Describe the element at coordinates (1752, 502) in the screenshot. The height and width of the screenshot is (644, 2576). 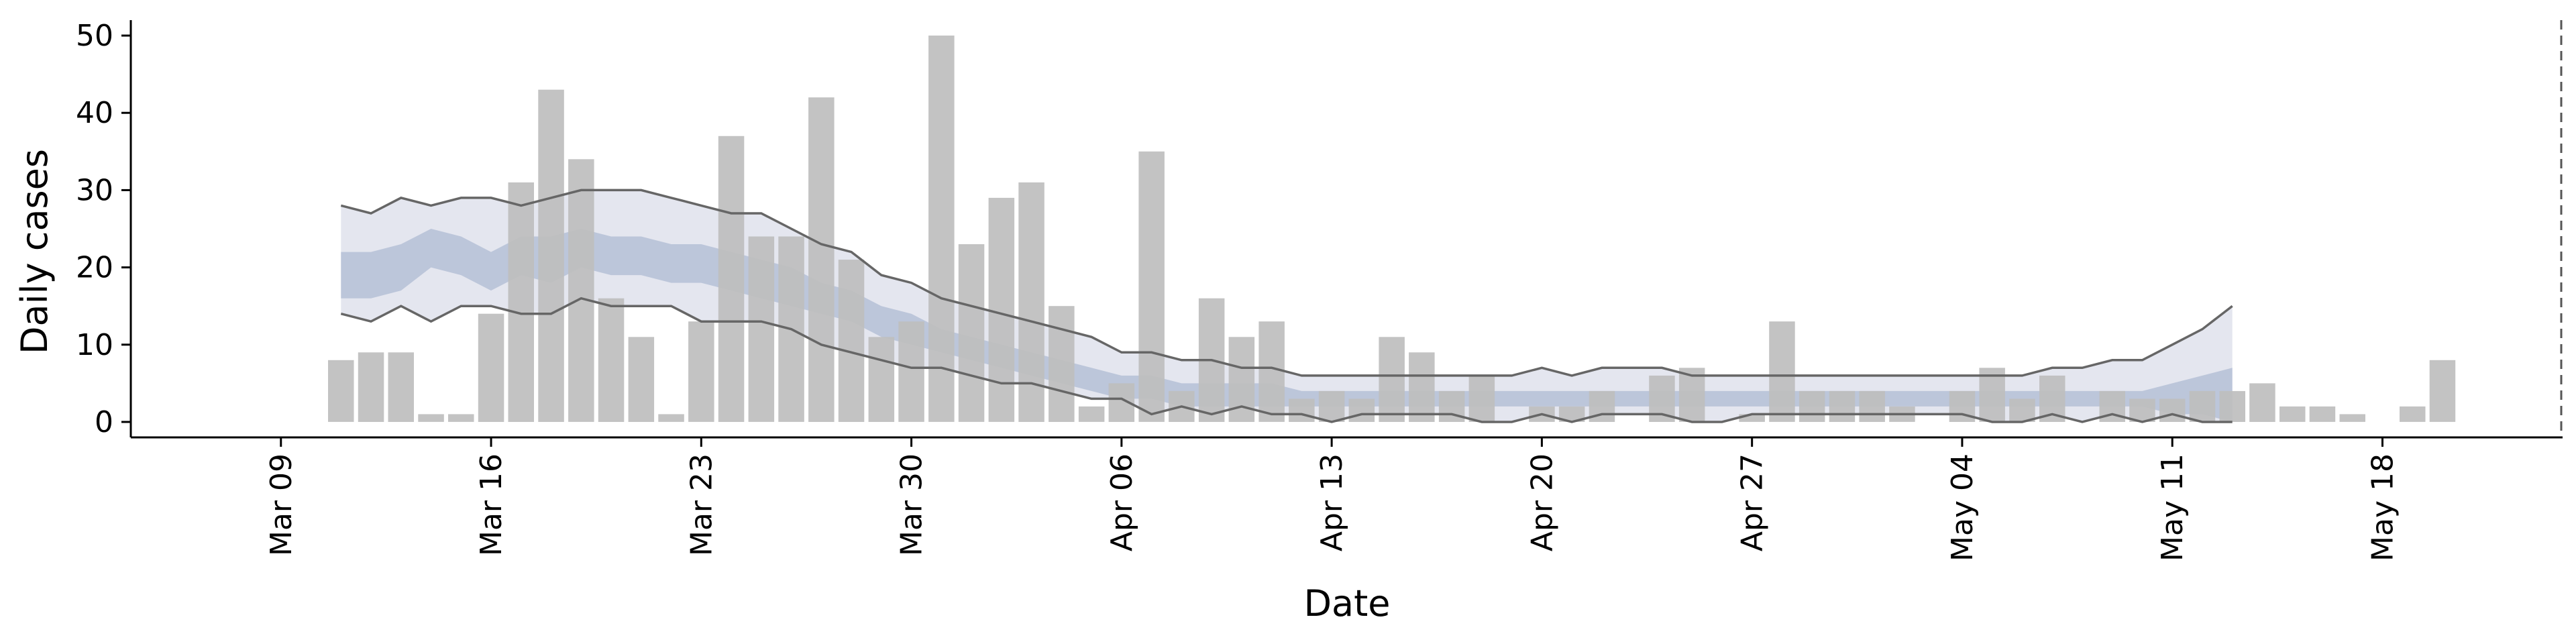
I see `x-tick-label: Apr 27` at that location.